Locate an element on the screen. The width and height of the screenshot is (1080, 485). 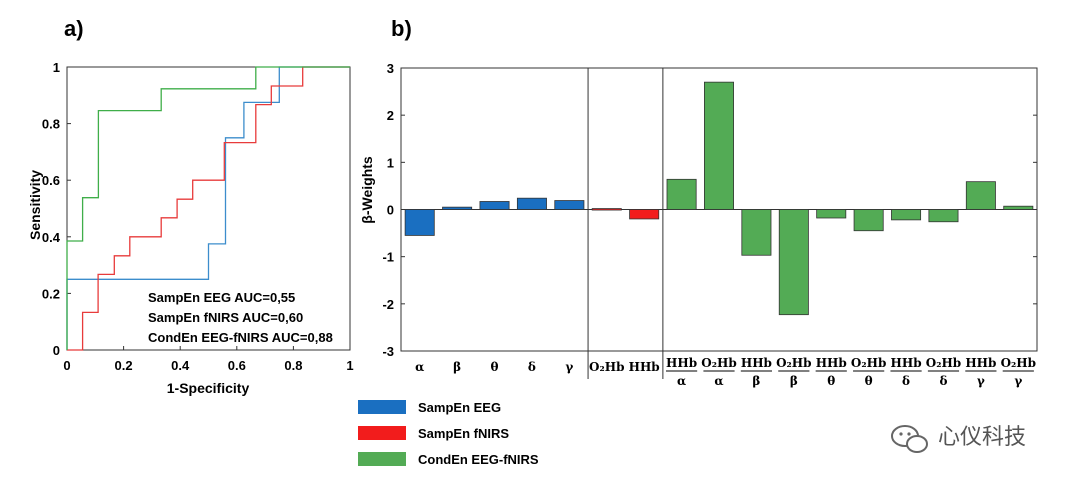
watermark: 心仪科技 is located at coordinates (958, 439).